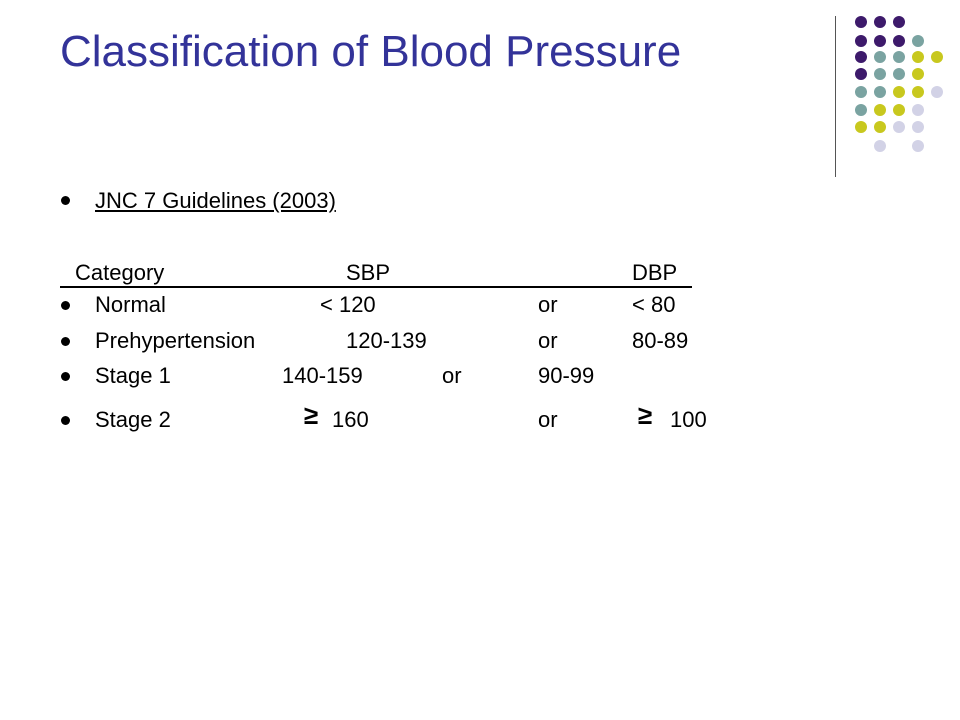  I want to click on row-sbp-symbol: ≥, so click(311, 415).